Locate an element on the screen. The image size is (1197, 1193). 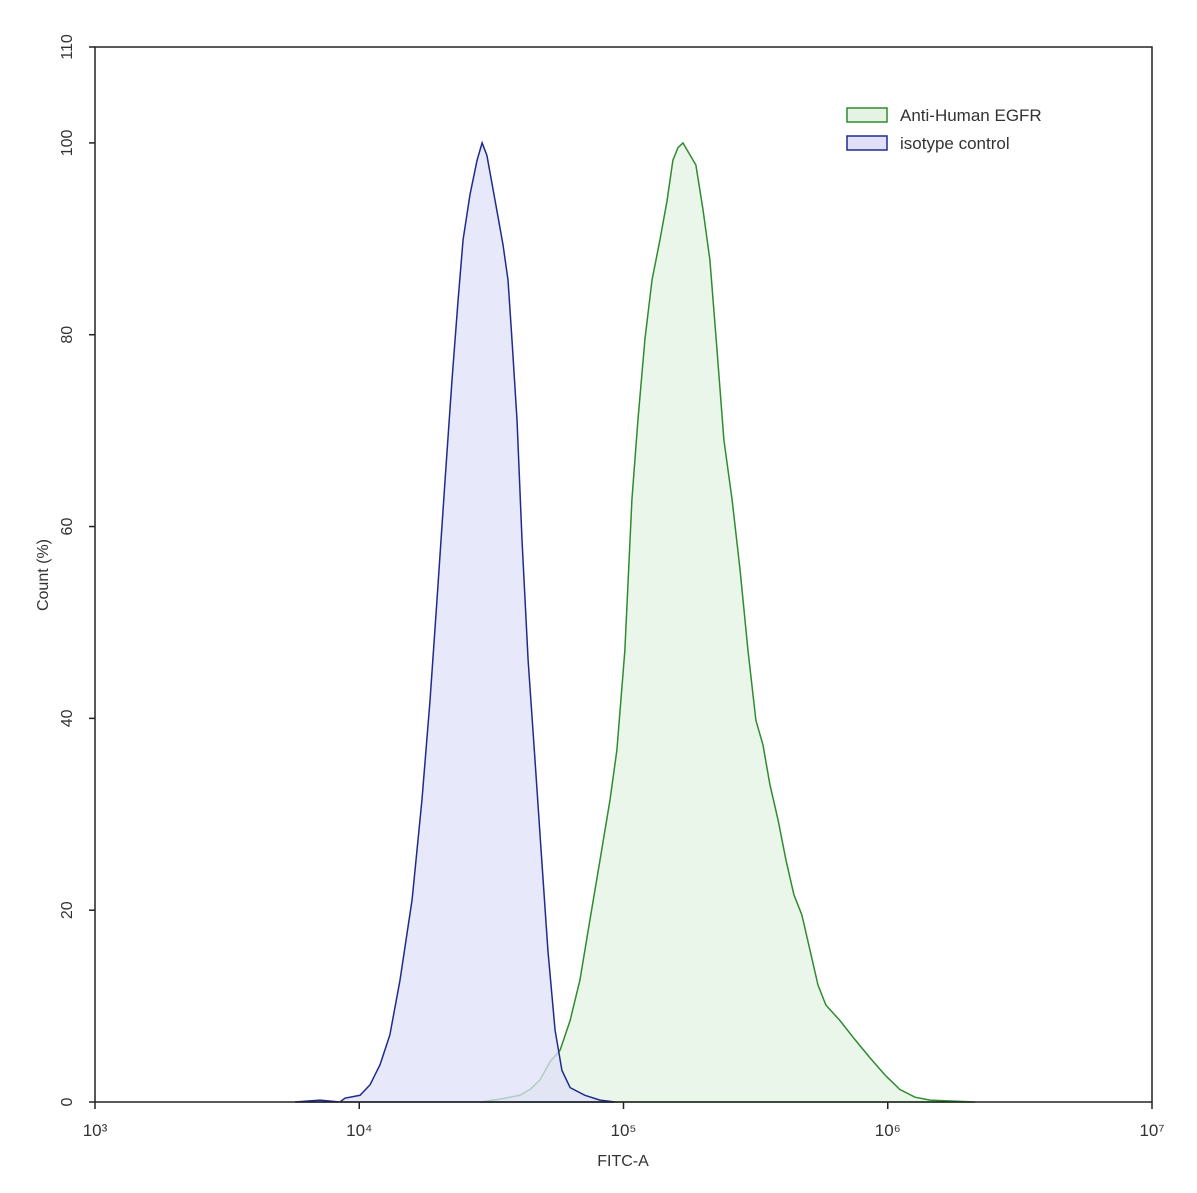
y-tick-label: 0 is located at coordinates (67, 1101).